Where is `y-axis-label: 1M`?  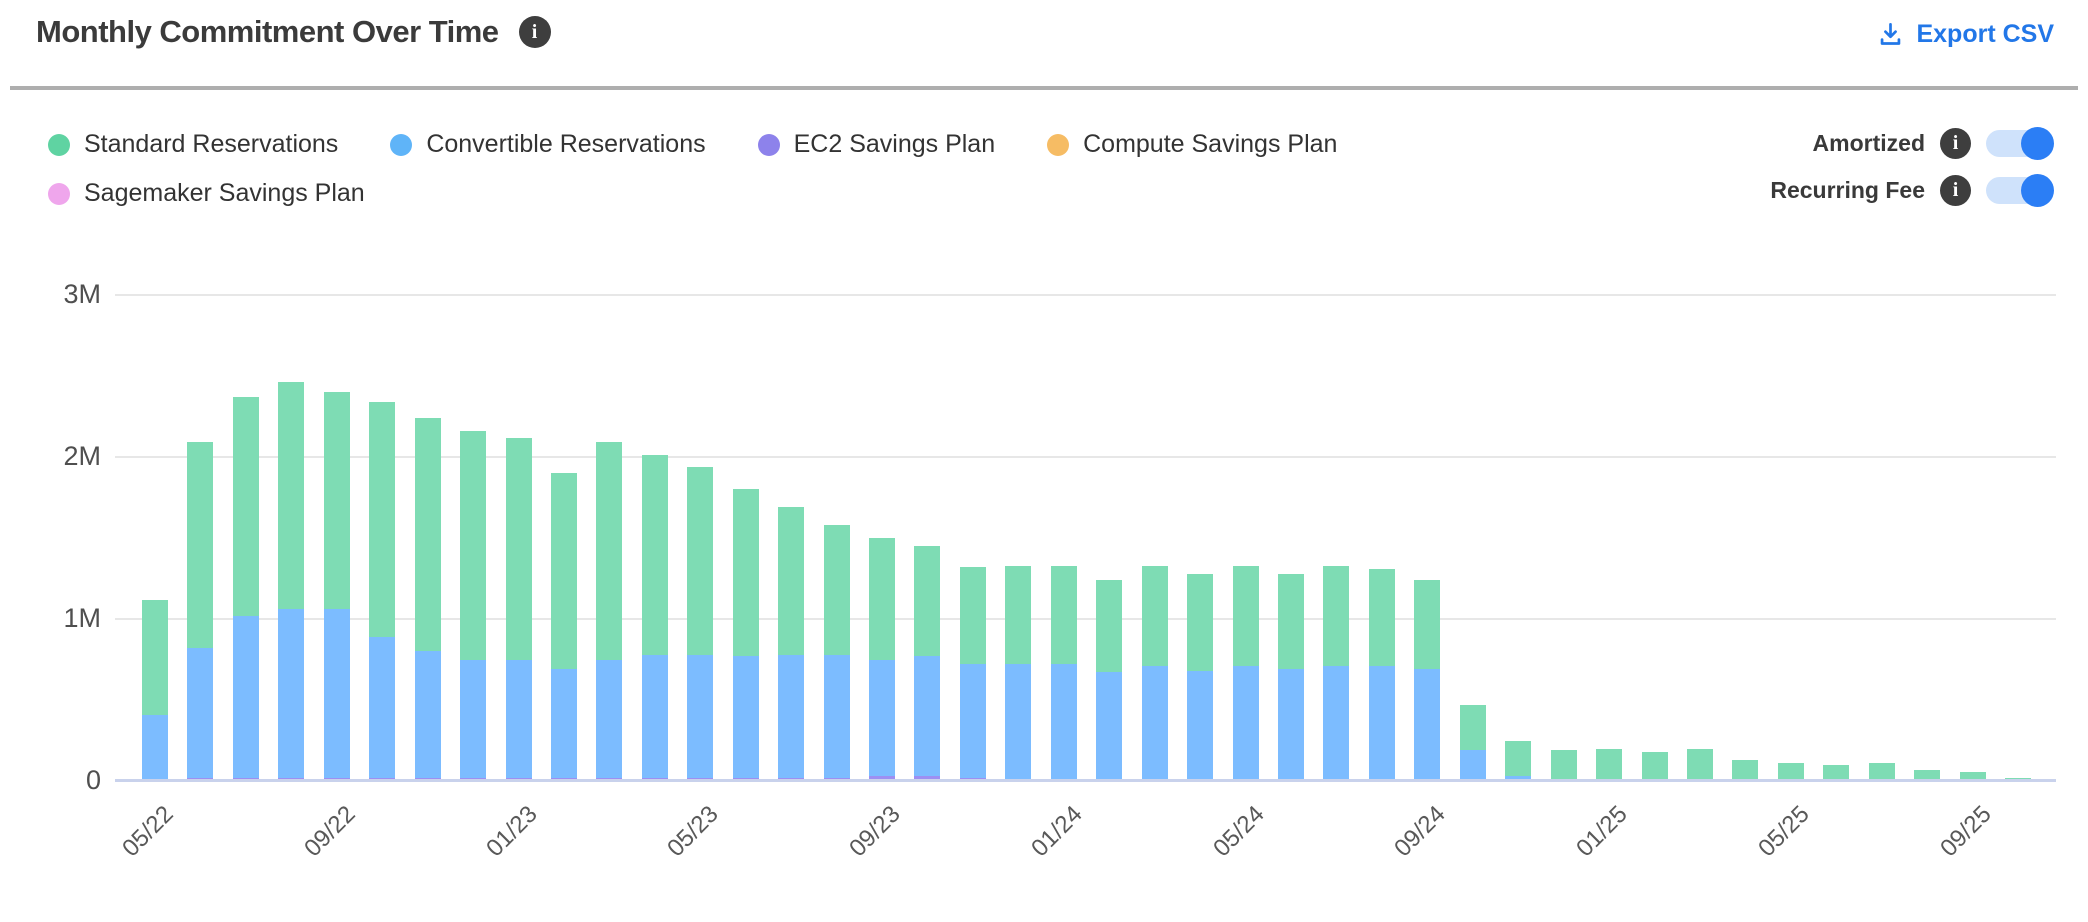 y-axis-label: 1M is located at coordinates (82, 618).